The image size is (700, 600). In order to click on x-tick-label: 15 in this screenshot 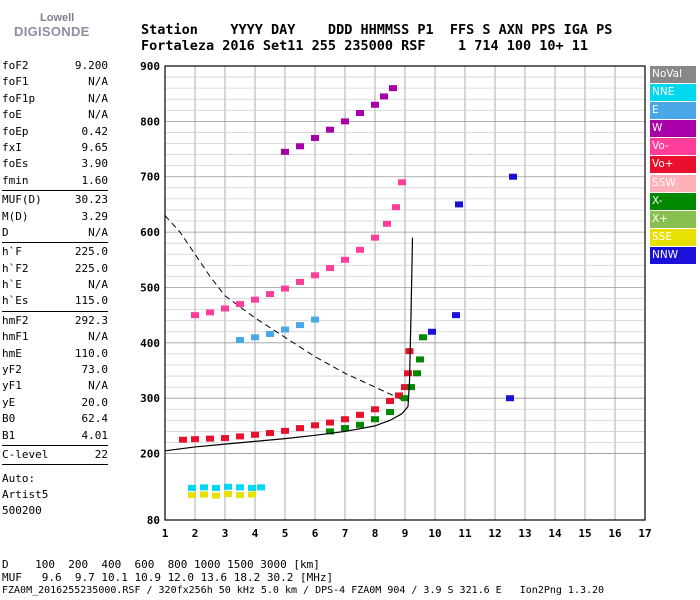, I will do `click(584, 533)`.